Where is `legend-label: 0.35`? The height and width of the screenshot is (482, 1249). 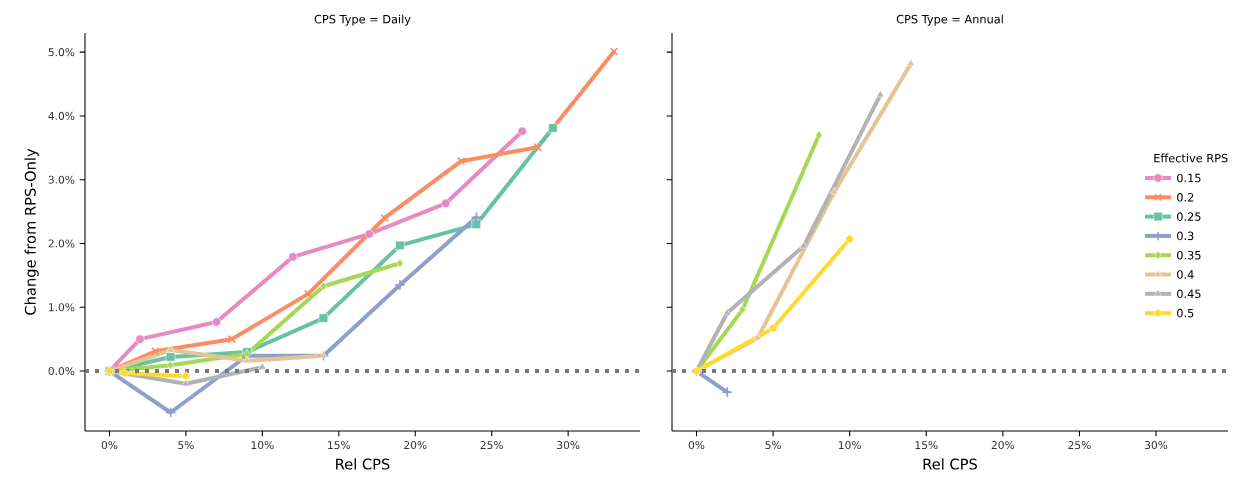 legend-label: 0.35 is located at coordinates (1189, 255).